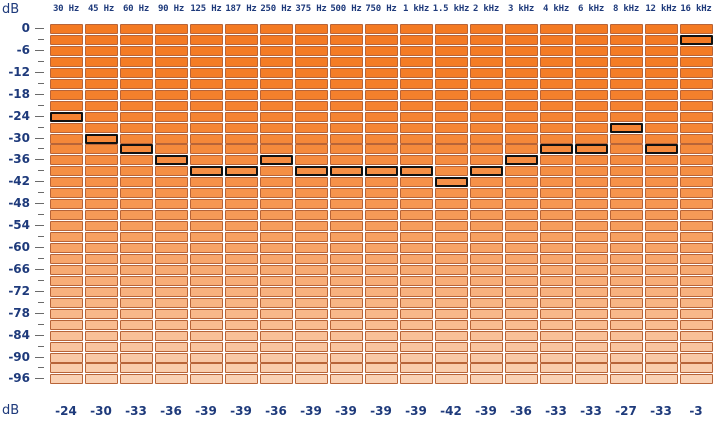  I want to click on band-level-value: -33, so click(661, 411).